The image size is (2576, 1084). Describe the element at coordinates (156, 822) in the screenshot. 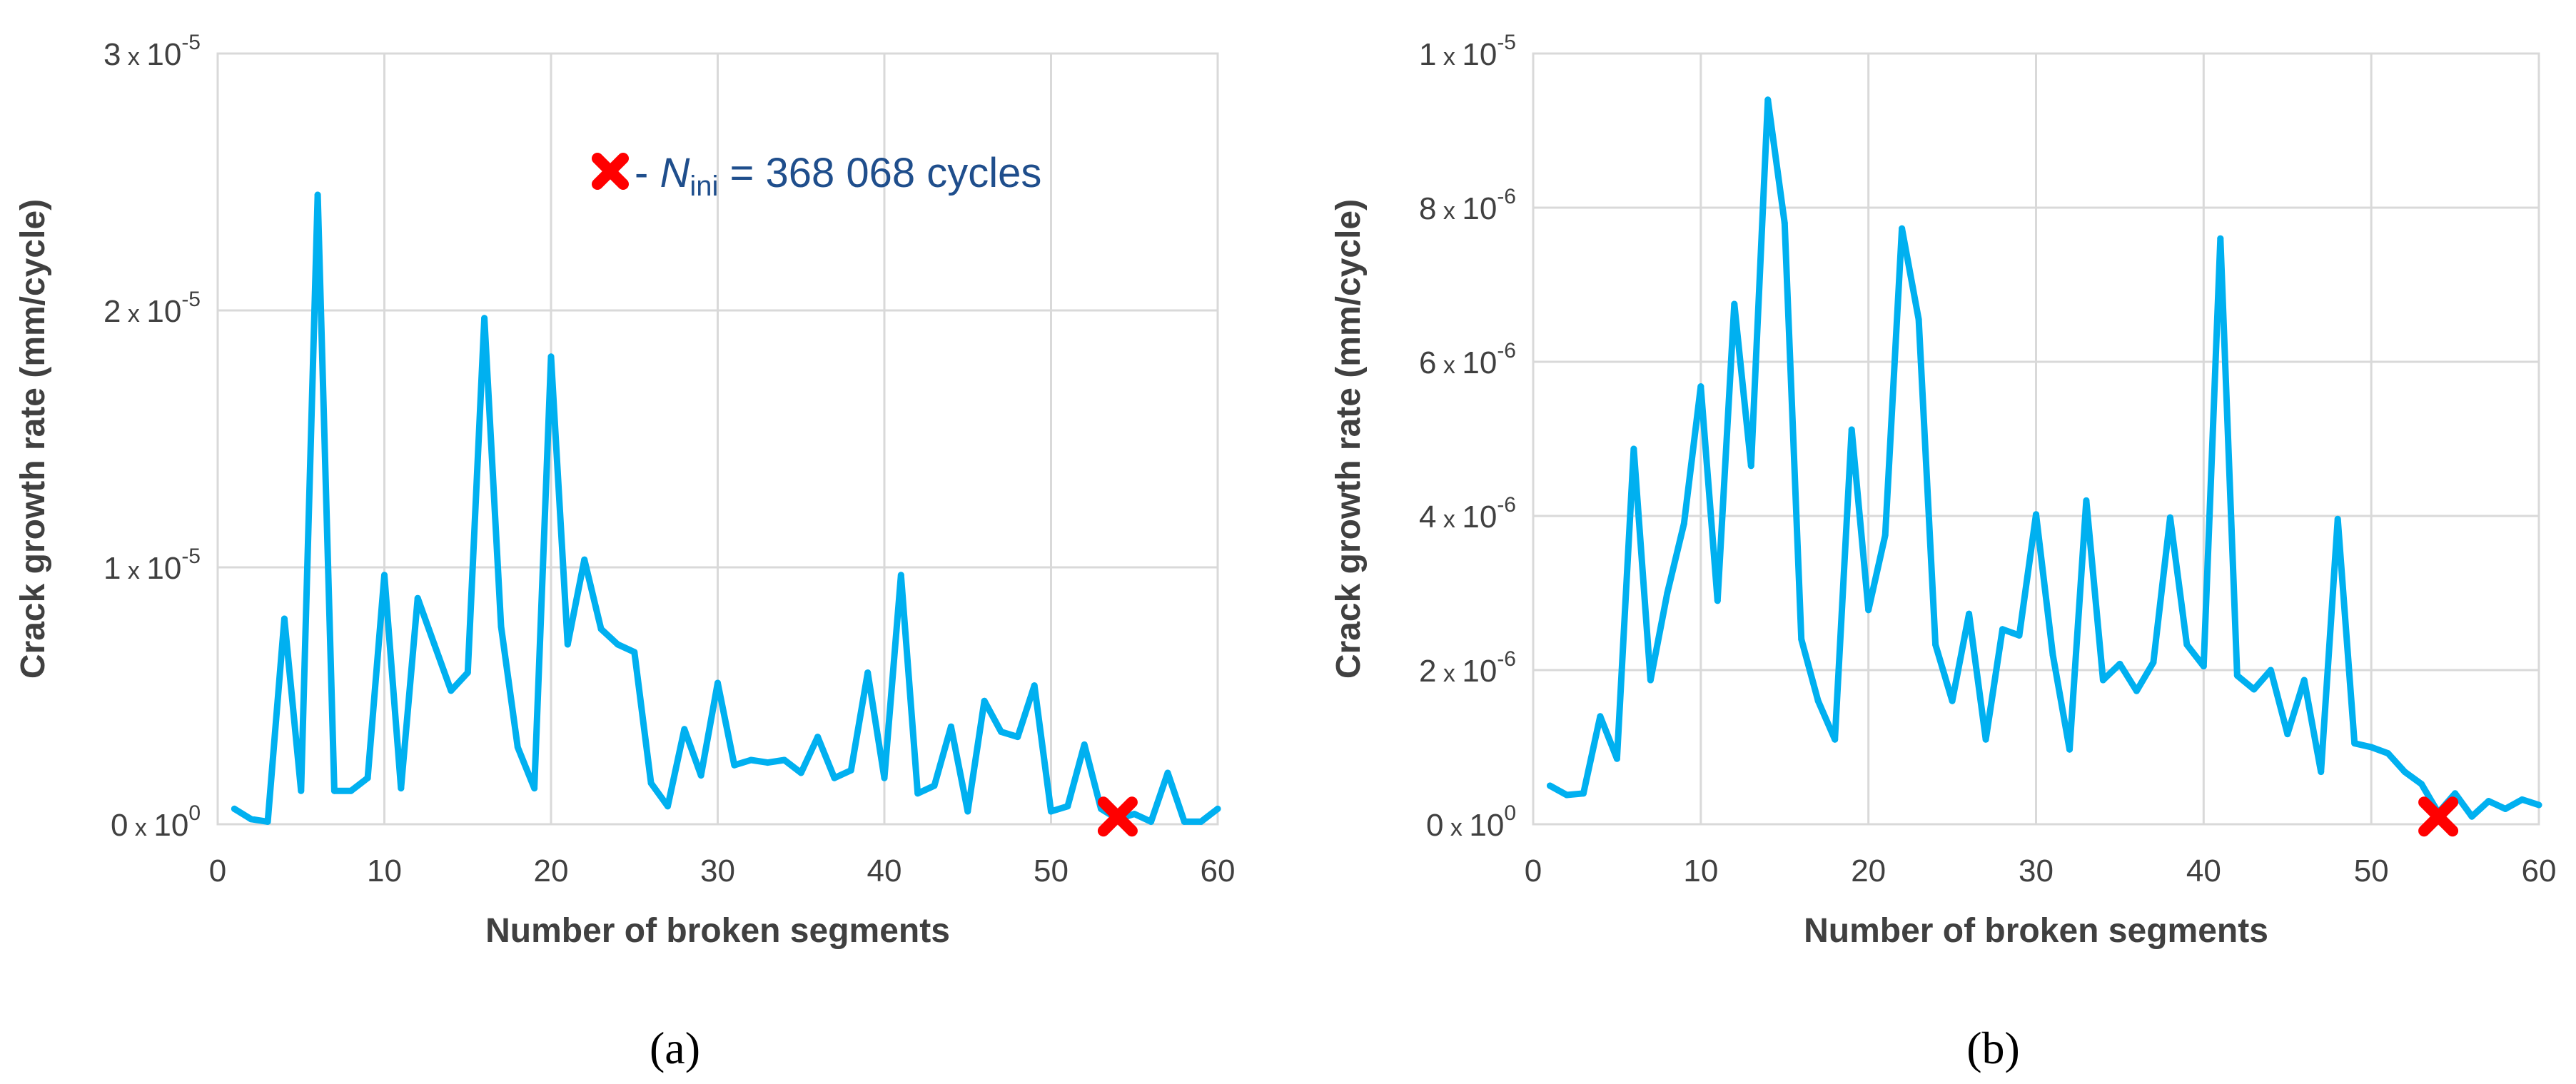

I see `y-tick-label: 0 x 100` at that location.